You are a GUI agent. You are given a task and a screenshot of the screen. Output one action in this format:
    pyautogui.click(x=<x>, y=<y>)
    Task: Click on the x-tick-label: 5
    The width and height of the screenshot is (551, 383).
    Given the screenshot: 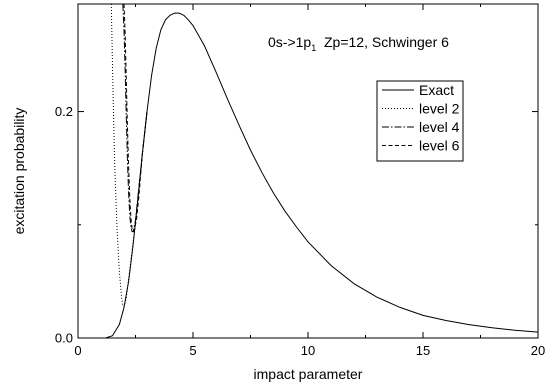 What is the action you would take?
    pyautogui.click(x=192, y=350)
    